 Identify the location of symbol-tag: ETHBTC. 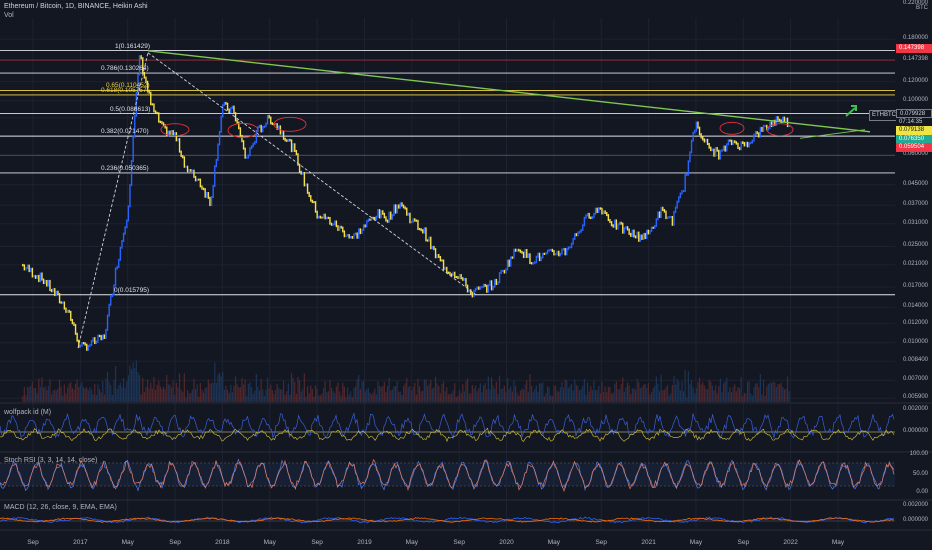
(884, 115).